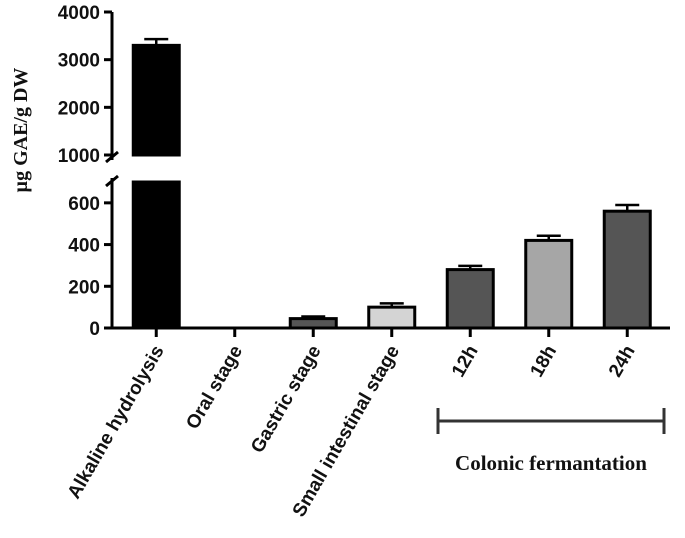 This screenshot has height=538, width=685. What do you see at coordinates (84, 246) in the screenshot?
I see `y-lower-tick-label: 400` at bounding box center [84, 246].